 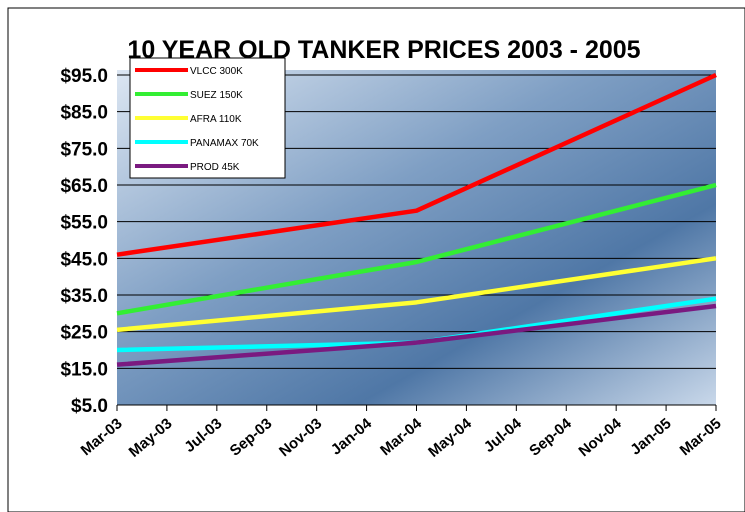 What do you see at coordinates (84, 186) in the screenshot?
I see `y-tick-label: $65.0` at bounding box center [84, 186].